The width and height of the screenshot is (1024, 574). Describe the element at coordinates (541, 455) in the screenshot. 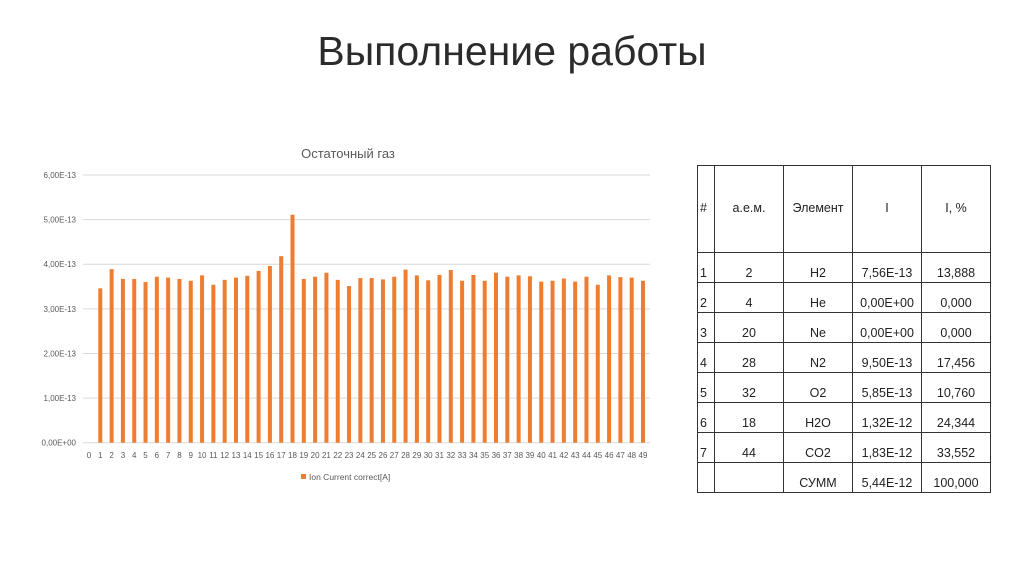

I see `x-tick-label: 40` at that location.